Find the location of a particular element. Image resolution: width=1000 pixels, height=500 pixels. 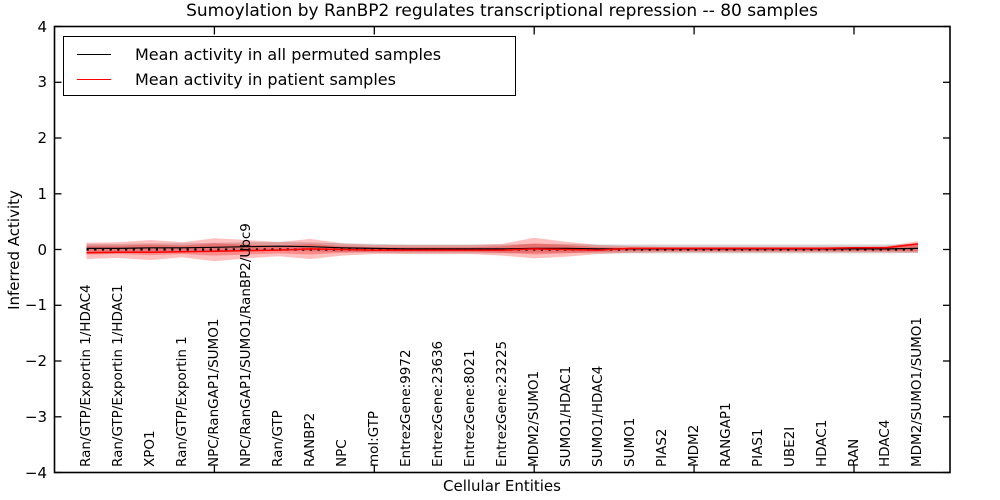

x-tick-label: UBE2I is located at coordinates (789, 446).